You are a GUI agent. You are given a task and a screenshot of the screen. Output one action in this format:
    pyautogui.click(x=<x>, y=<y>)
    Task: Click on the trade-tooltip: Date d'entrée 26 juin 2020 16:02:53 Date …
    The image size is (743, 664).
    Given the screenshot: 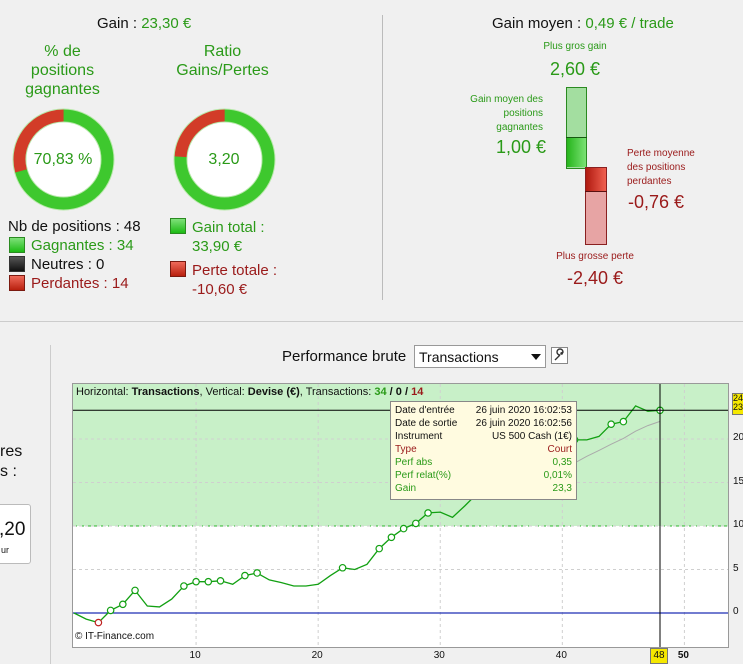 What is the action you would take?
    pyautogui.click(x=483, y=450)
    